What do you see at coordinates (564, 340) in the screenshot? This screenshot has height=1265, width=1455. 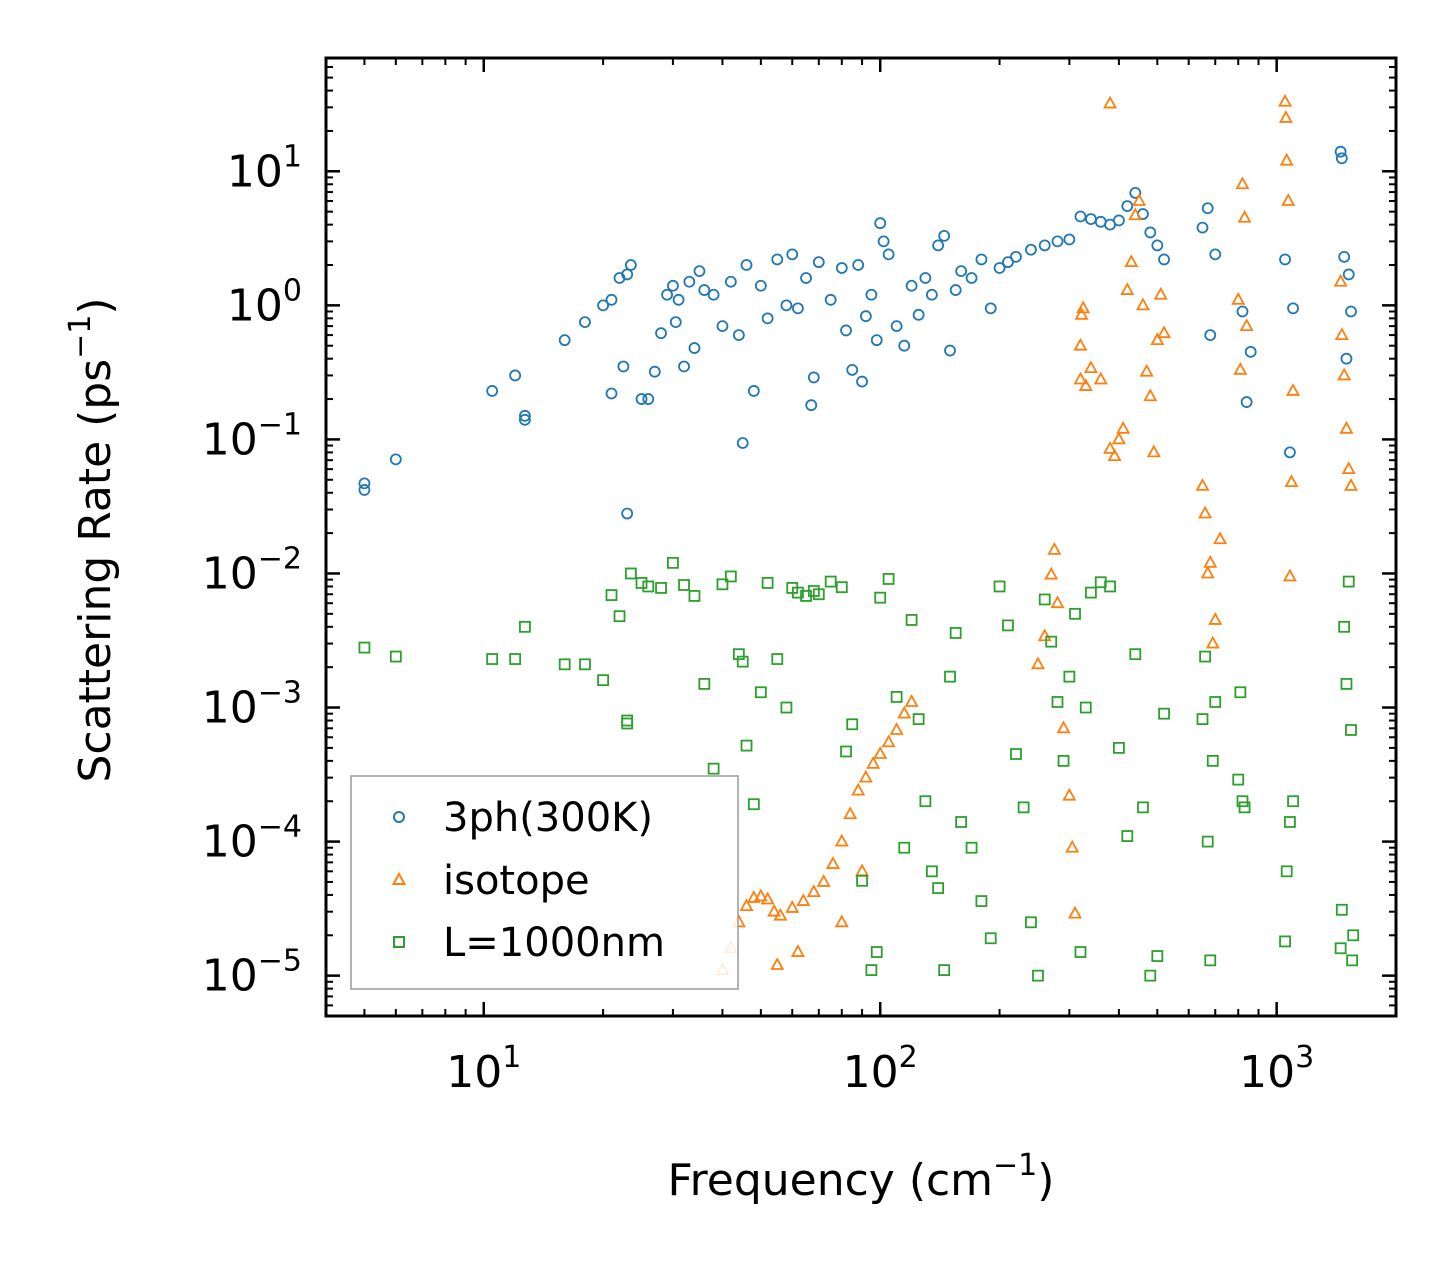 I see `3ph-300k--point-8` at bounding box center [564, 340].